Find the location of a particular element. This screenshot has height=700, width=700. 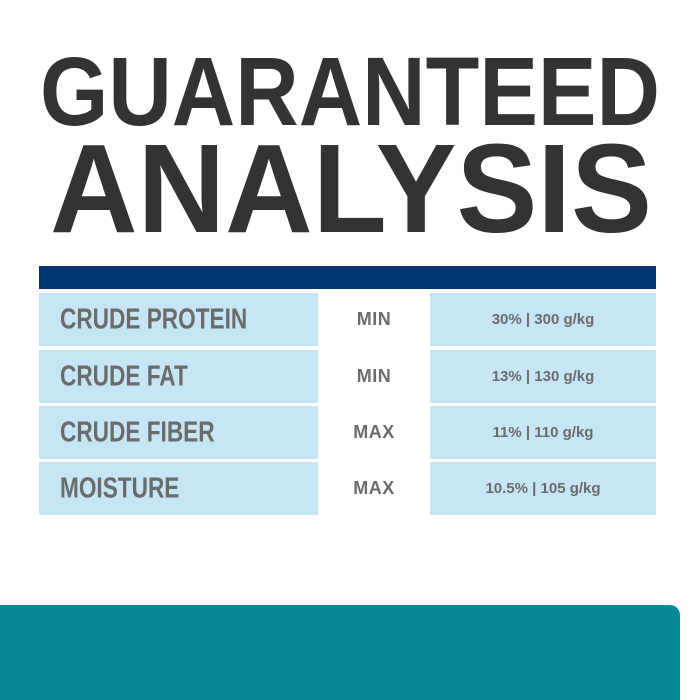

nutrient-label: CRUDE FAT is located at coordinates (124, 376).